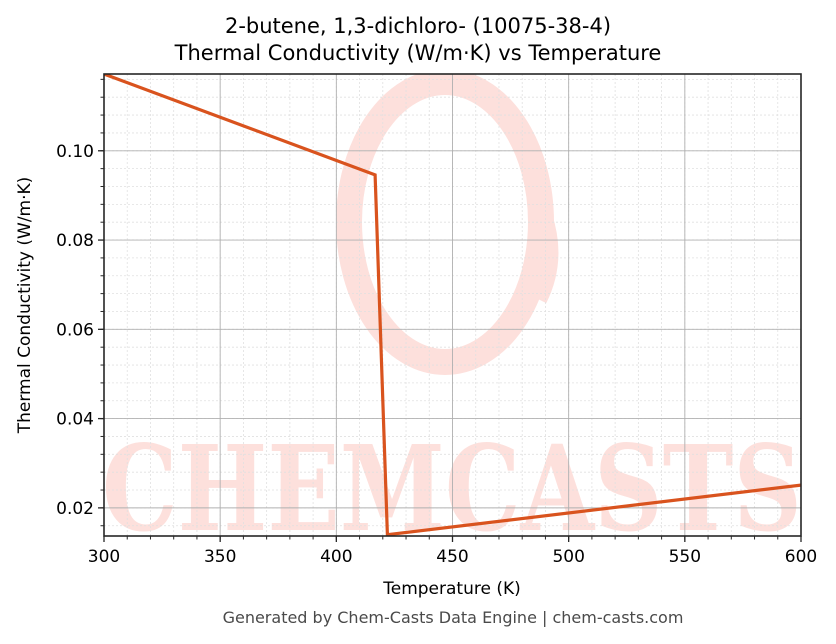 The image size is (836, 644). I want to click on x-axis-label: Temperature (K), so click(451, 589).